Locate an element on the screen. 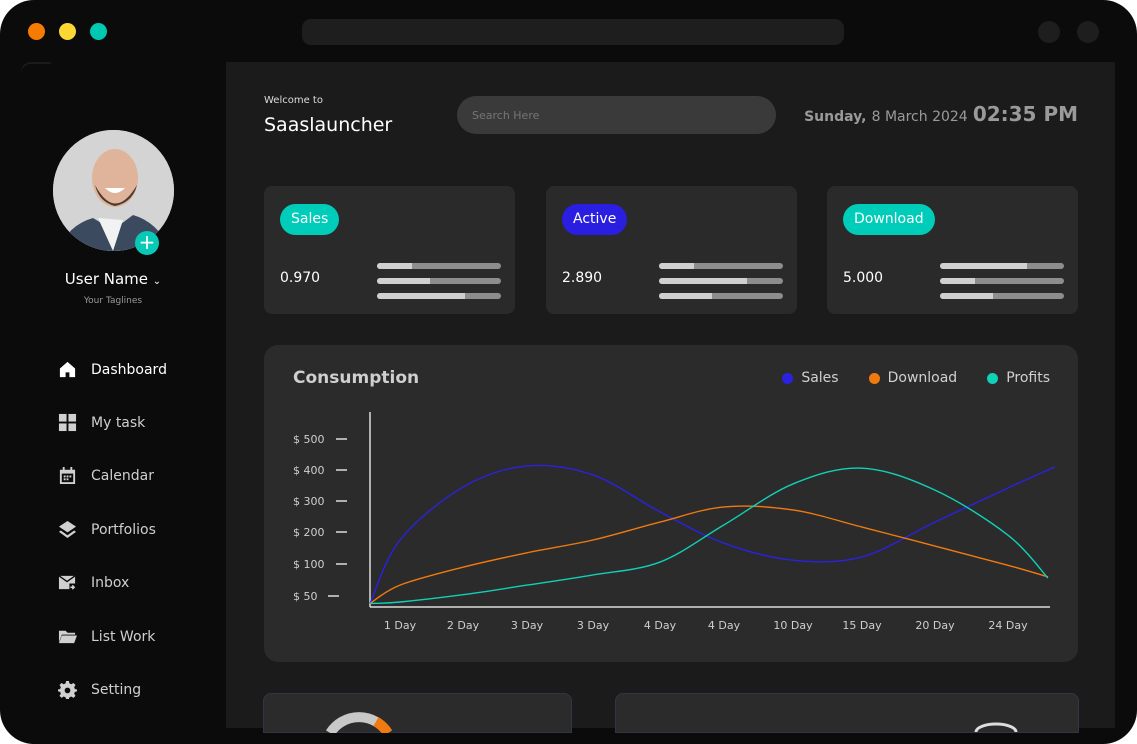  sidebar-item-label: List Work is located at coordinates (123, 636).